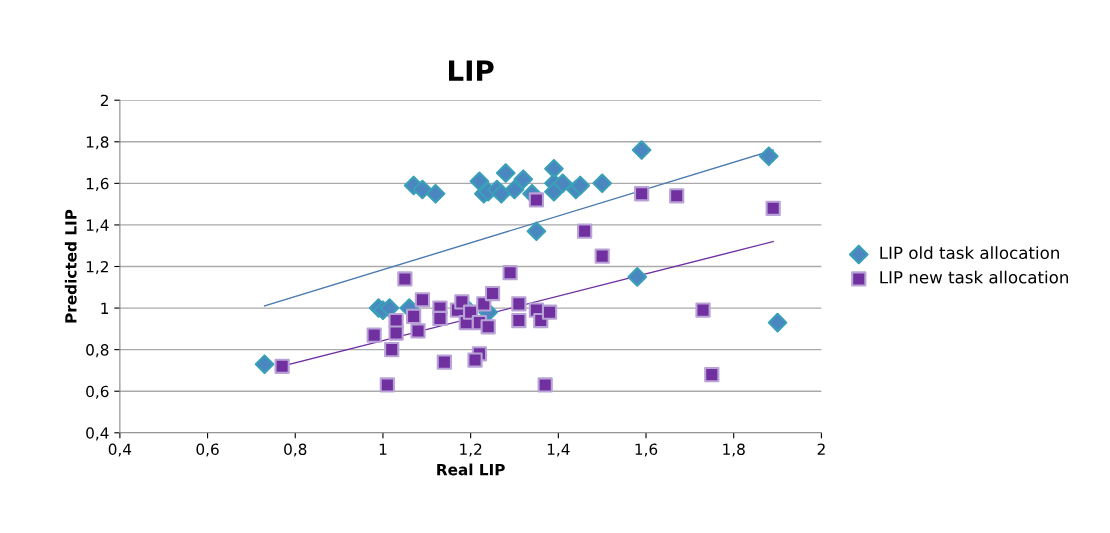 The width and height of the screenshot is (1110, 533). Describe the element at coordinates (104, 100) in the screenshot. I see `y-tick-label: 2` at that location.